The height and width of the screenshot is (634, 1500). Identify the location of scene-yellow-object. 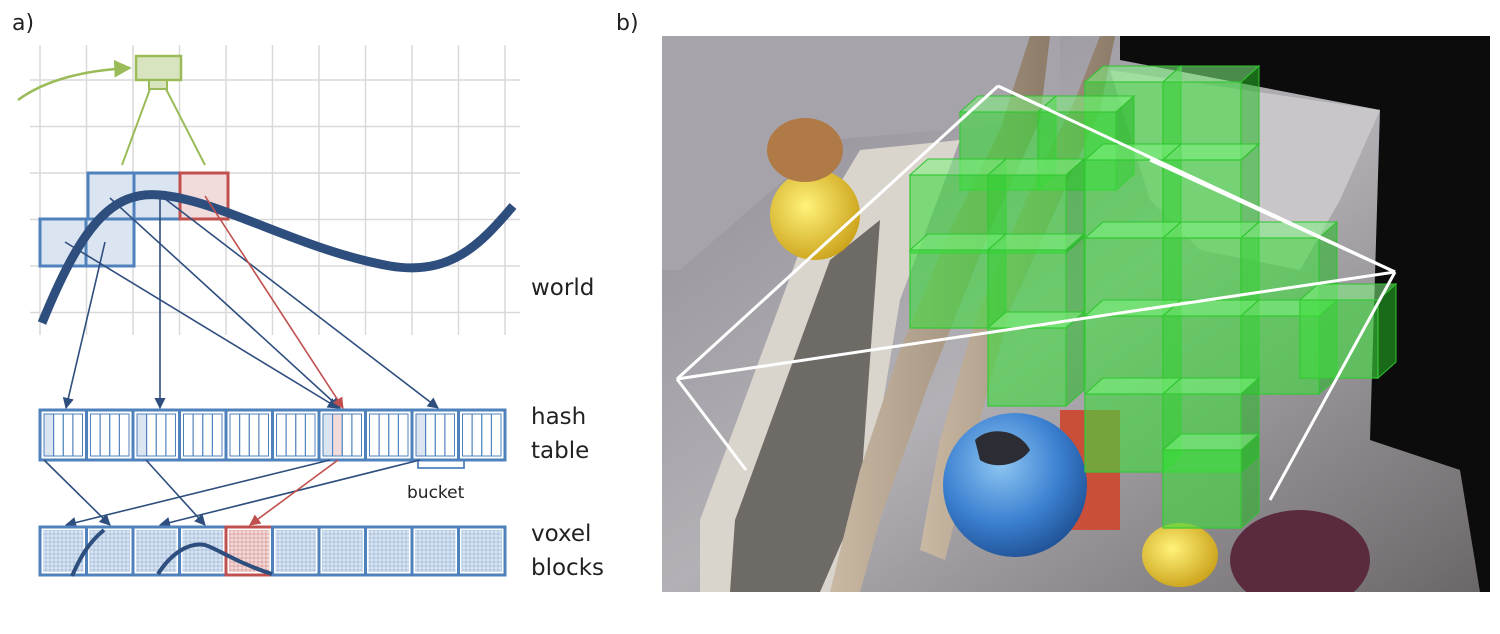
(815, 215).